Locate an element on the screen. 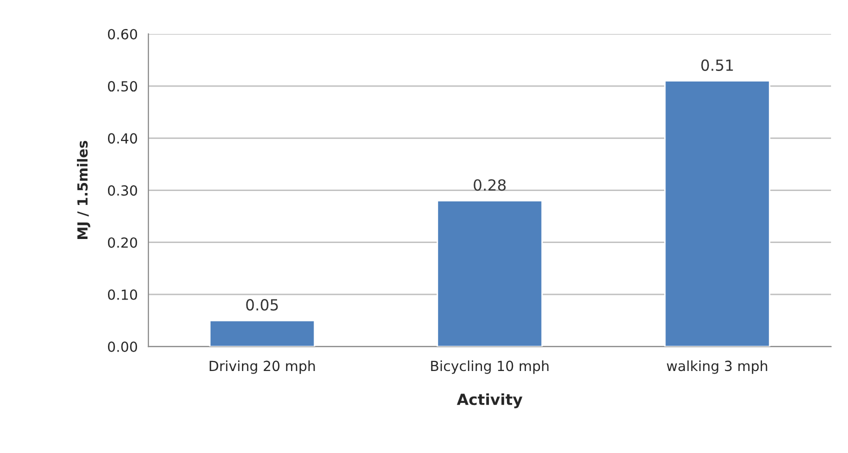 This screenshot has width=848, height=453. x-tick-label: walking 3 mph is located at coordinates (717, 367).